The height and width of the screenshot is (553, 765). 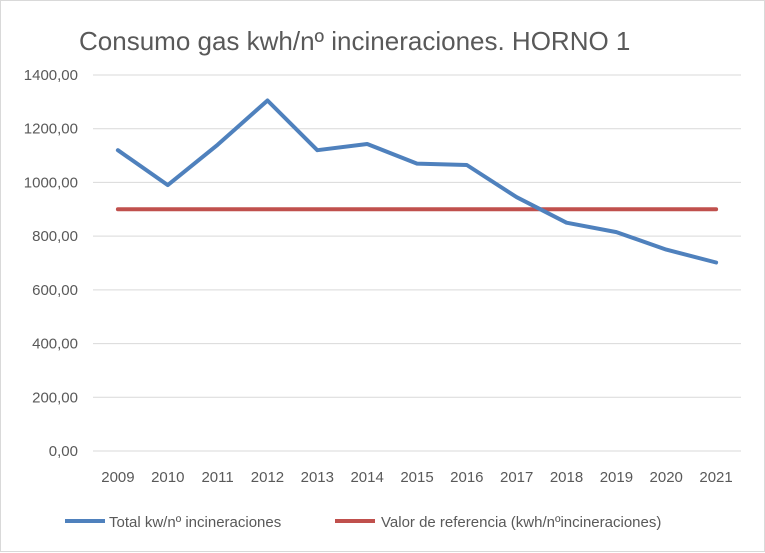 I want to click on x-tick-label: 2011, so click(x=217, y=477).